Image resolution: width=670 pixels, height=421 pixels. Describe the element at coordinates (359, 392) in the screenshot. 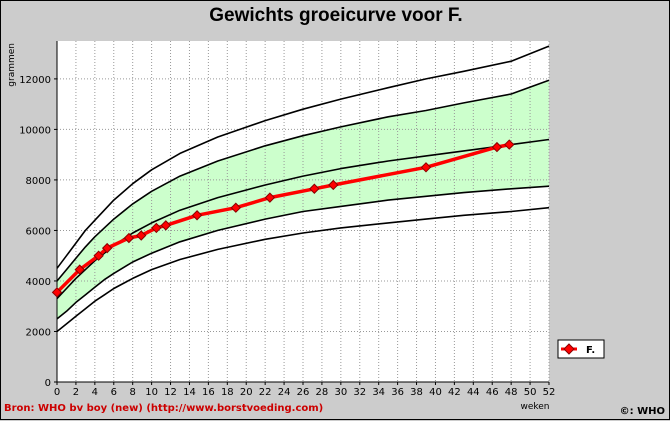

I see `x-tick-label: 32` at that location.